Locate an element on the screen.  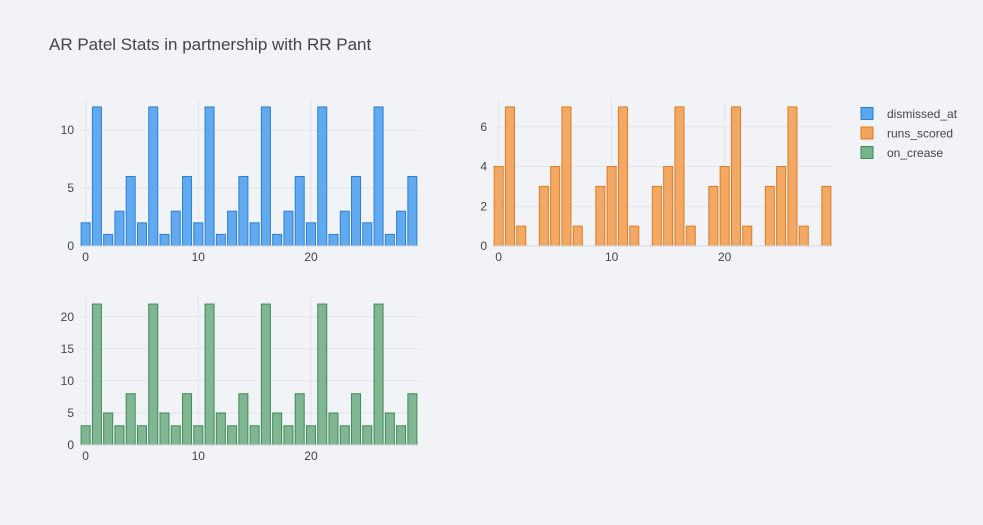
legend-item-on_crease: on_crease is located at coordinates (901, 153).